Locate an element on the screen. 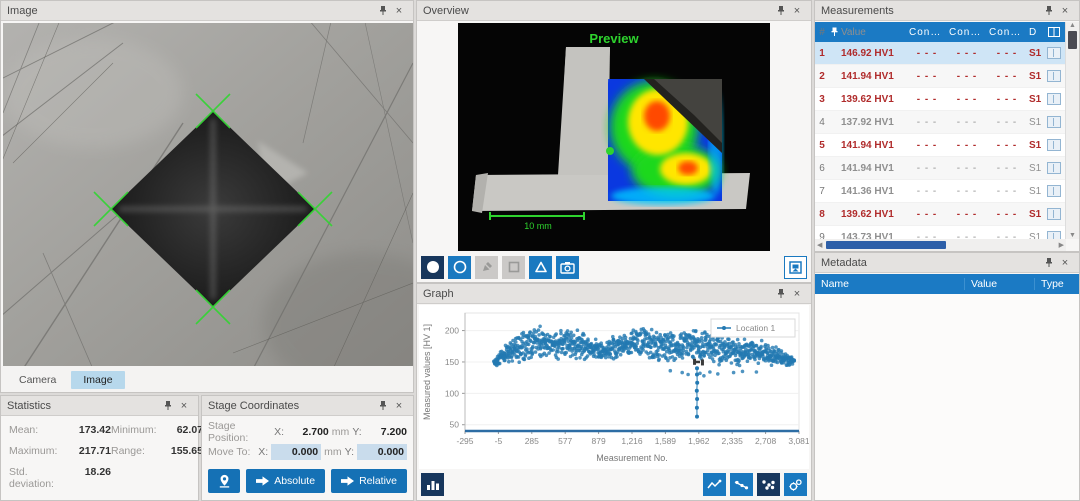 The image size is (1080, 501). scatter-chart-button is located at coordinates (768, 484).